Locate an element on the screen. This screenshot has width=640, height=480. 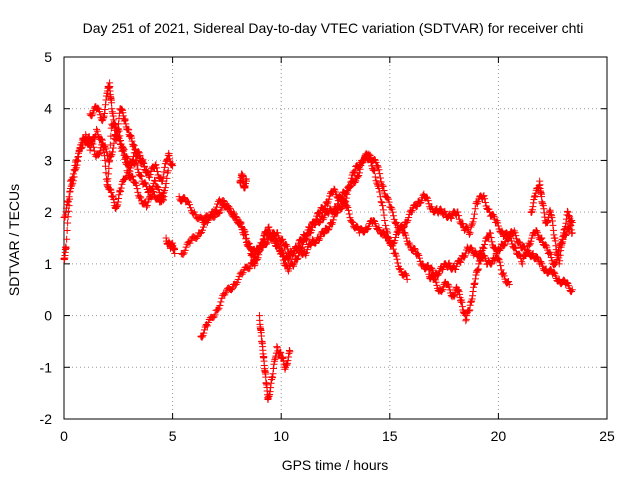
x-tick-label: 15 is located at coordinates (390, 436).